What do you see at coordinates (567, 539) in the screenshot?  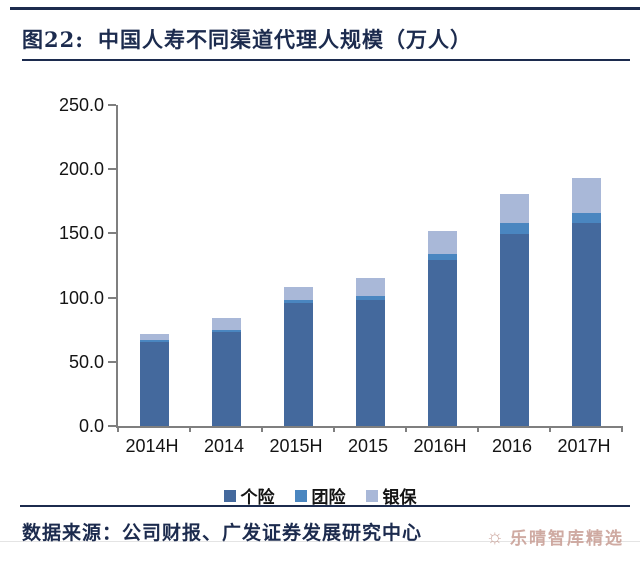 I see `watermark-text: 乐晴智库精选` at bounding box center [567, 539].